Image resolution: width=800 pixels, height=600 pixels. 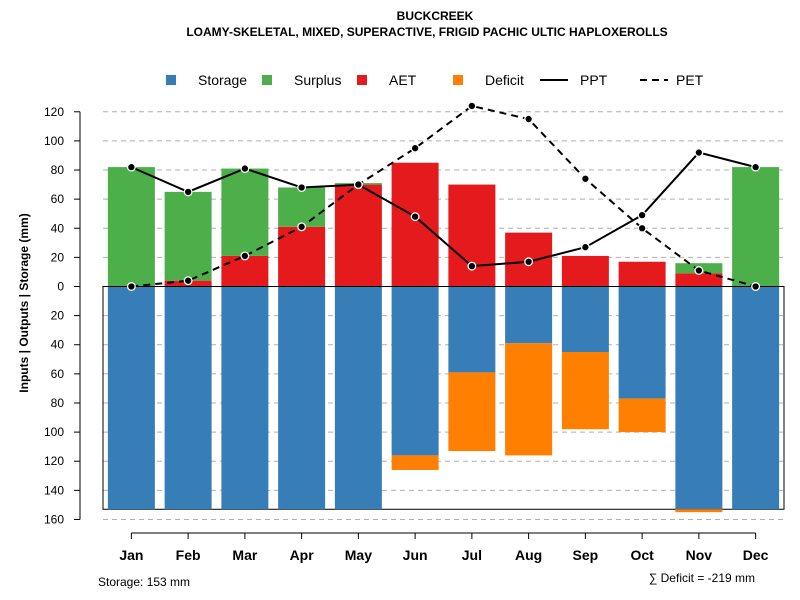 What do you see at coordinates (54, 519) in the screenshot?
I see `y-tick-label: 160` at bounding box center [54, 519].